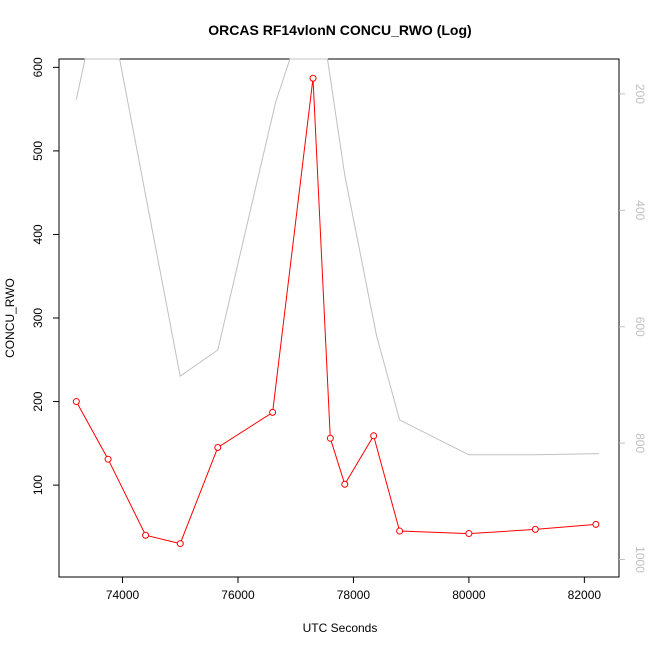  Describe the element at coordinates (38, 234) in the screenshot. I see `y-tick-label-3: 400` at that location.